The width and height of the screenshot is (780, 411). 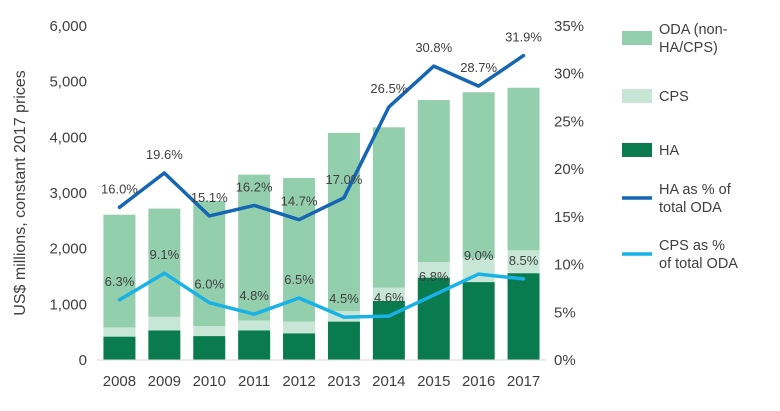 What do you see at coordinates (120, 281) in the screenshot?
I see `cps-percent-label: 6.3%` at bounding box center [120, 281].